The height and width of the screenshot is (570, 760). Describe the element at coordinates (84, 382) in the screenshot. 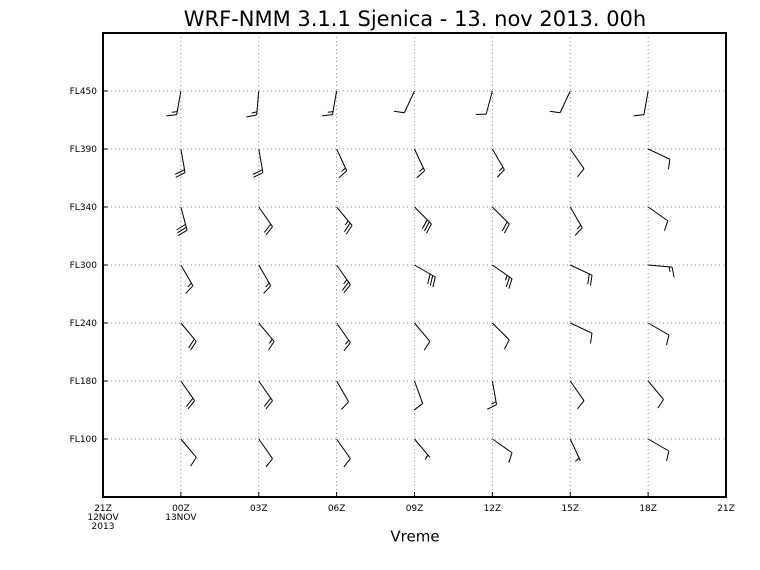

I see `y-tick-label: FL180` at that location.